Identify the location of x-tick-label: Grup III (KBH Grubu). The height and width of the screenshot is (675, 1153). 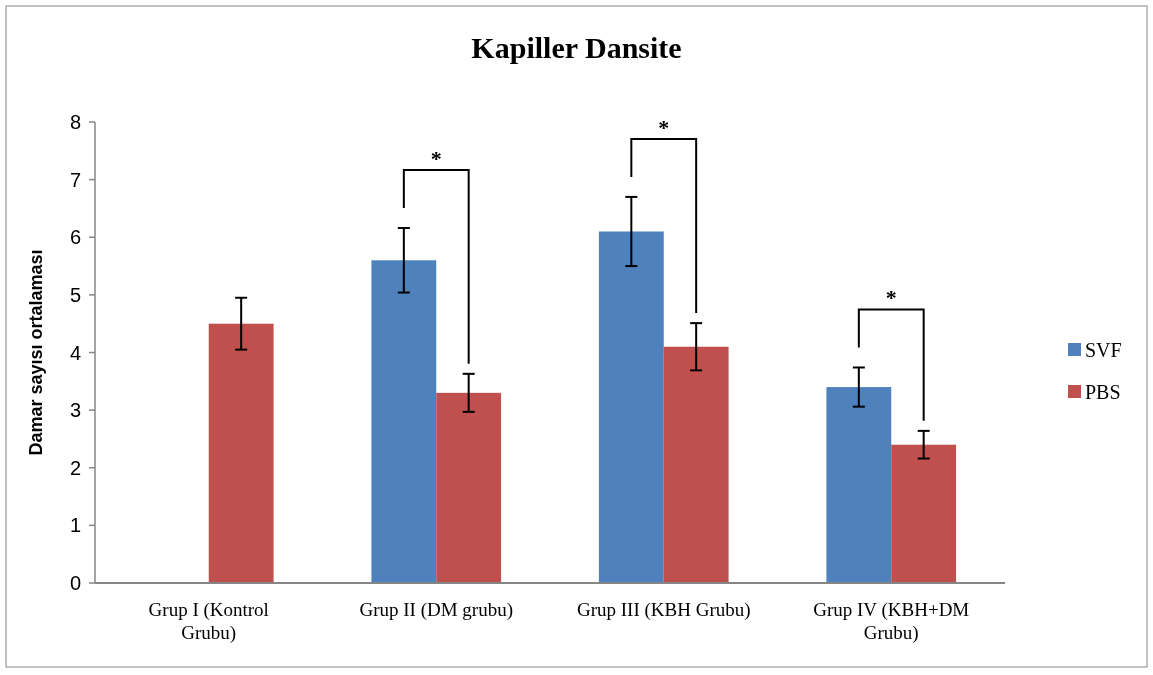
(663, 610).